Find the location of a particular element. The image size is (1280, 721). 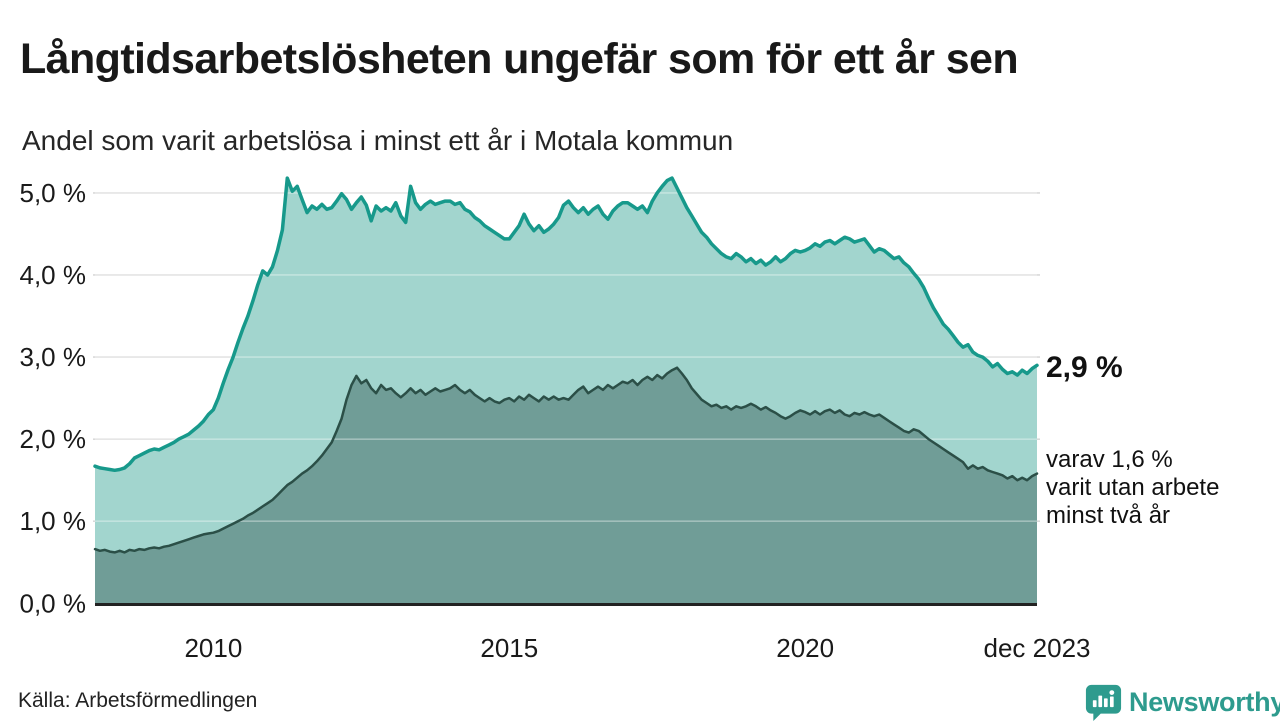

x-axis-label: 2020 is located at coordinates (805, 648).